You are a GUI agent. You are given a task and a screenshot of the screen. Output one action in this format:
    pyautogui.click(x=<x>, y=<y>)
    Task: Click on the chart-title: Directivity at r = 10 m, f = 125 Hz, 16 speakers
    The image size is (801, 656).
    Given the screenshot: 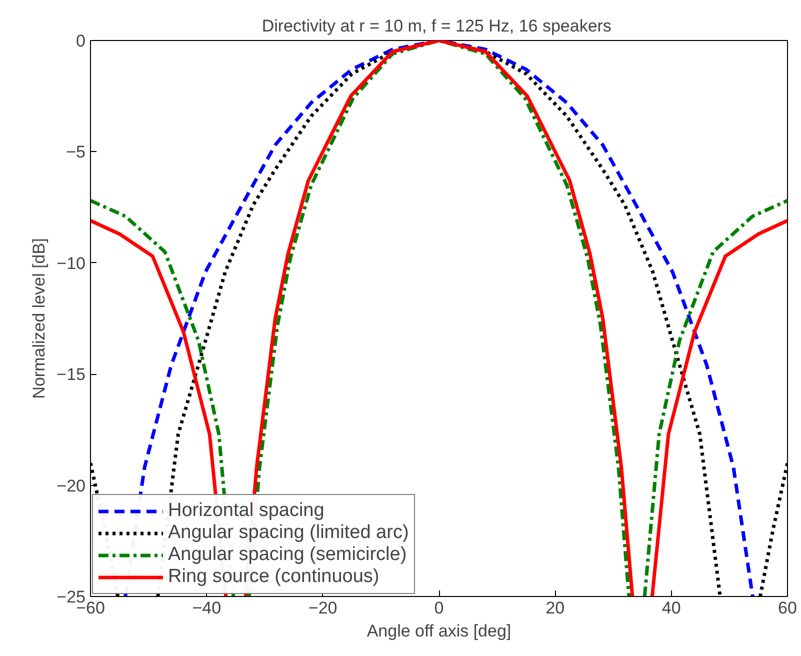 What is the action you would take?
    pyautogui.click(x=437, y=26)
    